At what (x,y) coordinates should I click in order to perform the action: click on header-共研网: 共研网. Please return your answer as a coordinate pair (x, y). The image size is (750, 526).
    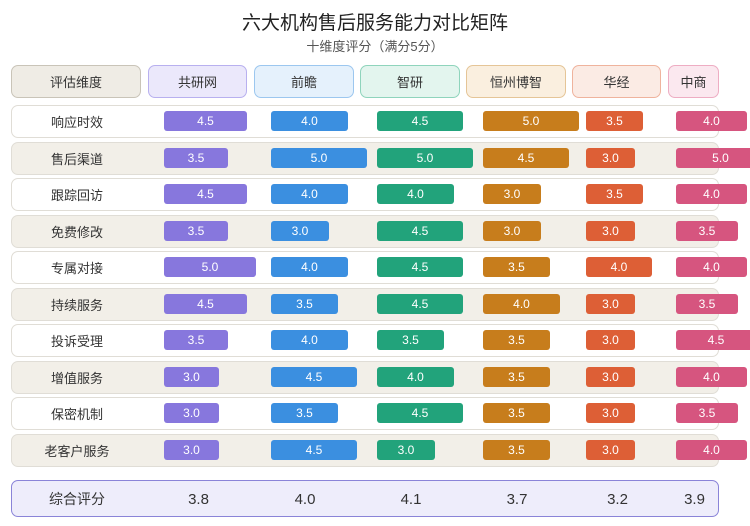
    Looking at the image, I should click on (197, 81).